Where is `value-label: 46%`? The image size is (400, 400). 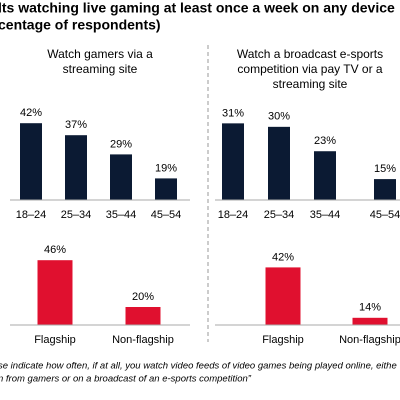
value-label: 46% is located at coordinates (55, 250).